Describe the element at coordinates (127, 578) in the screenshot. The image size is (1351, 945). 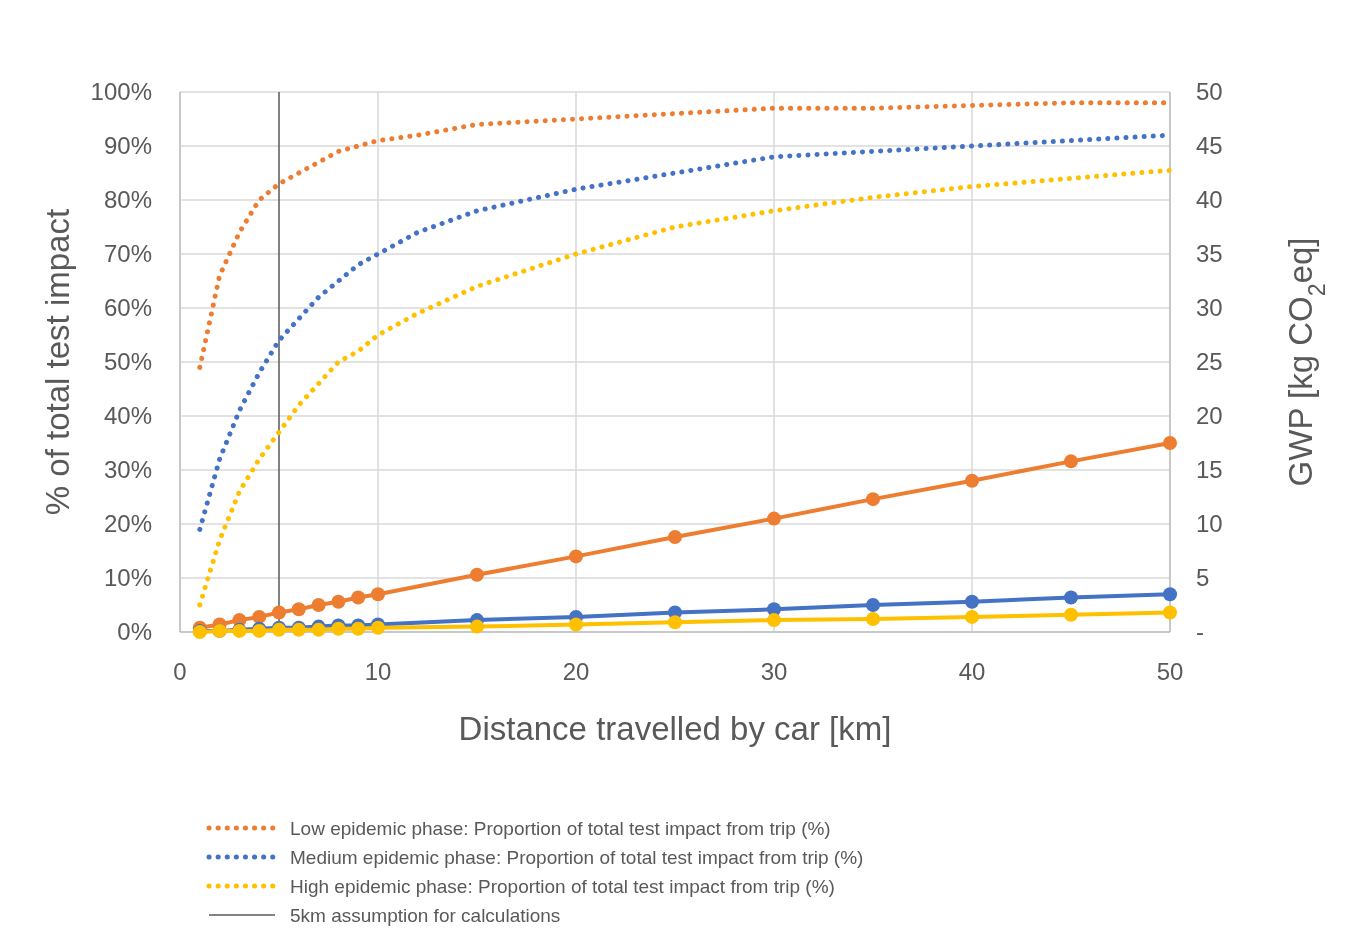
I see `y-tick-label: 10%` at that location.